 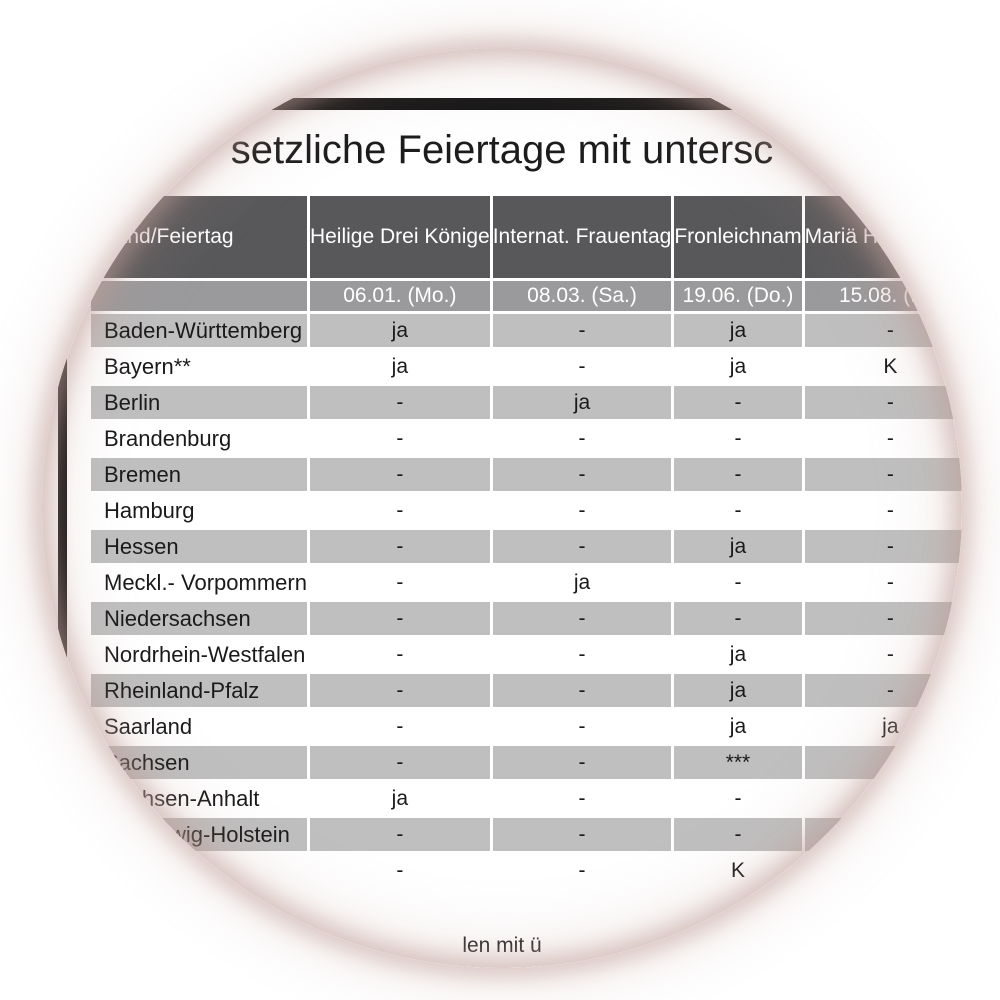 I want to click on state-cell: Saarland, so click(x=199, y=726).